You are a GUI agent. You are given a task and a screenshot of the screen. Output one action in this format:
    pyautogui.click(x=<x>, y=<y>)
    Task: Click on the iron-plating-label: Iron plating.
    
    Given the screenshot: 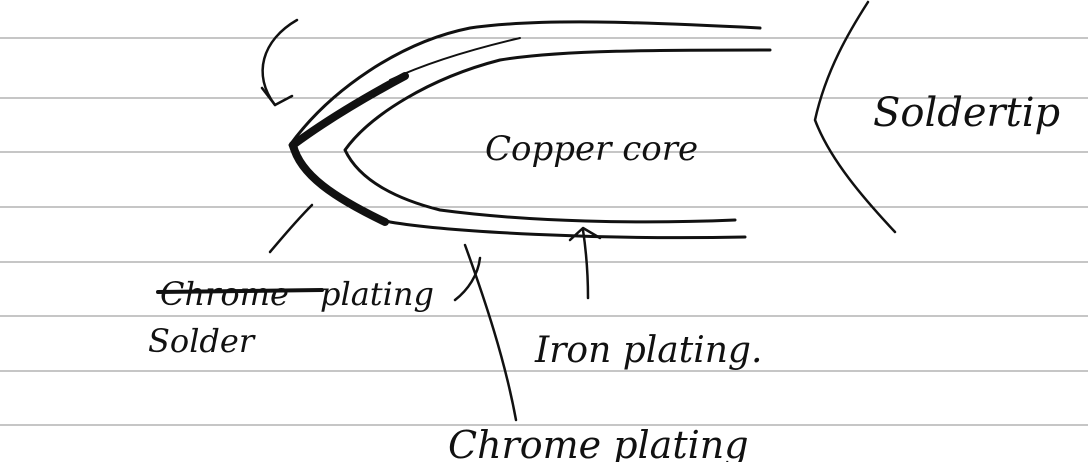 What is the action you would take?
    pyautogui.click(x=648, y=350)
    